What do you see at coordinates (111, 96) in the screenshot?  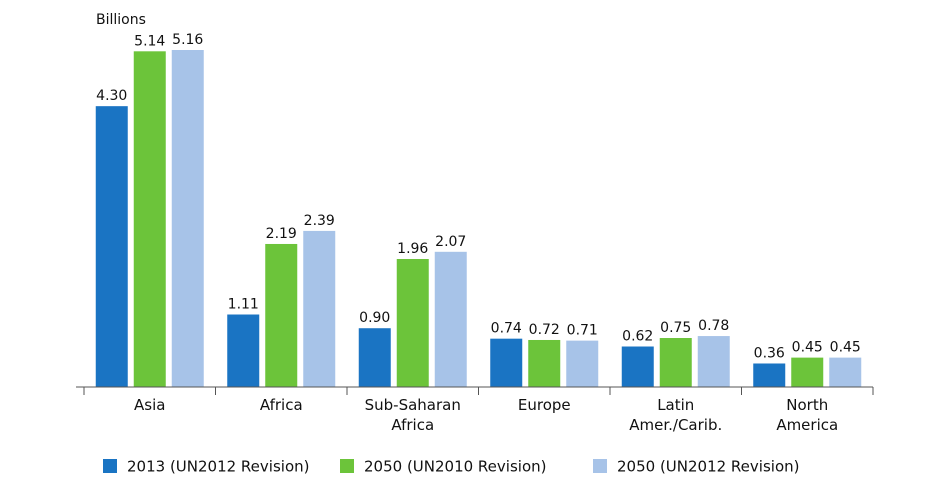 I see `data-label: 4.30` at bounding box center [111, 96].